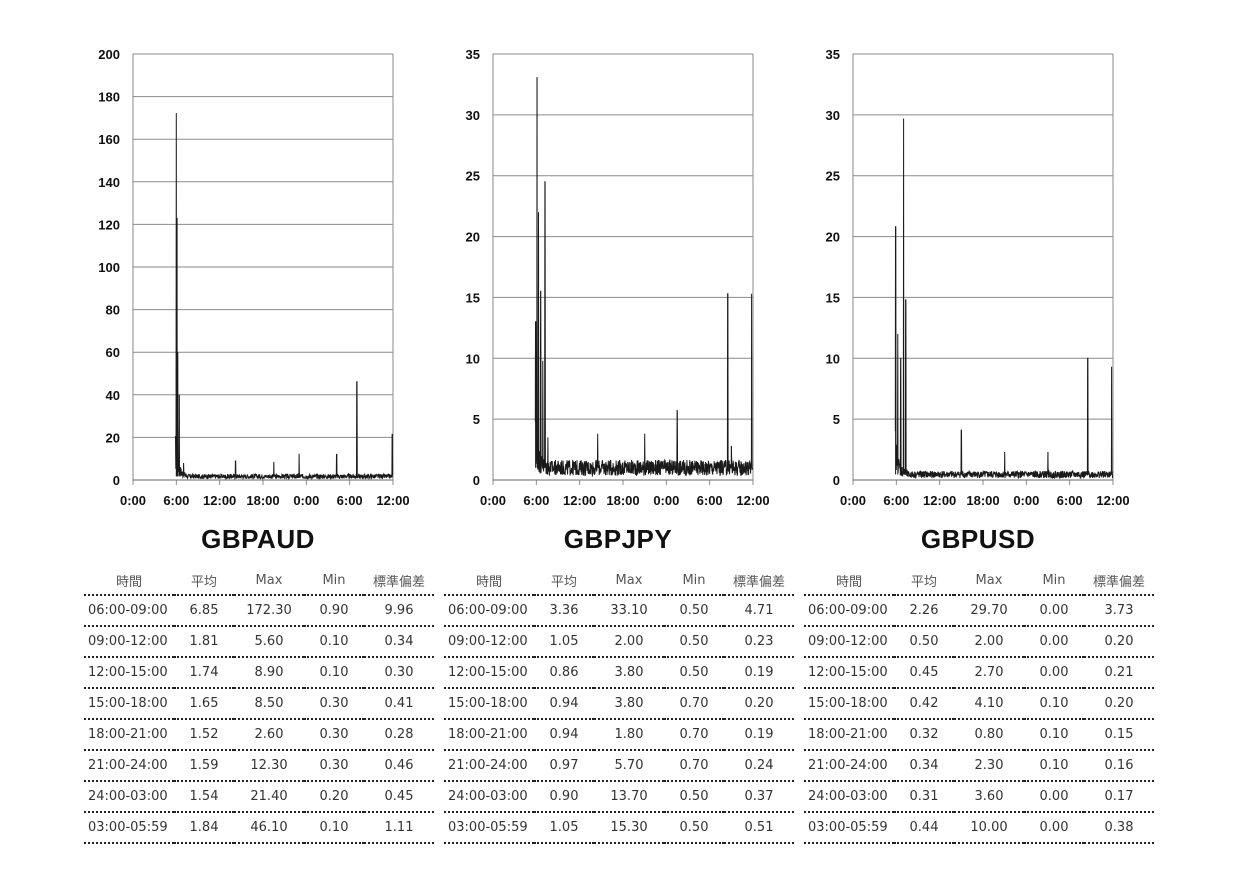 This screenshot has width=1249, height=883. I want to click on value-cell: 1.11, so click(399, 828).